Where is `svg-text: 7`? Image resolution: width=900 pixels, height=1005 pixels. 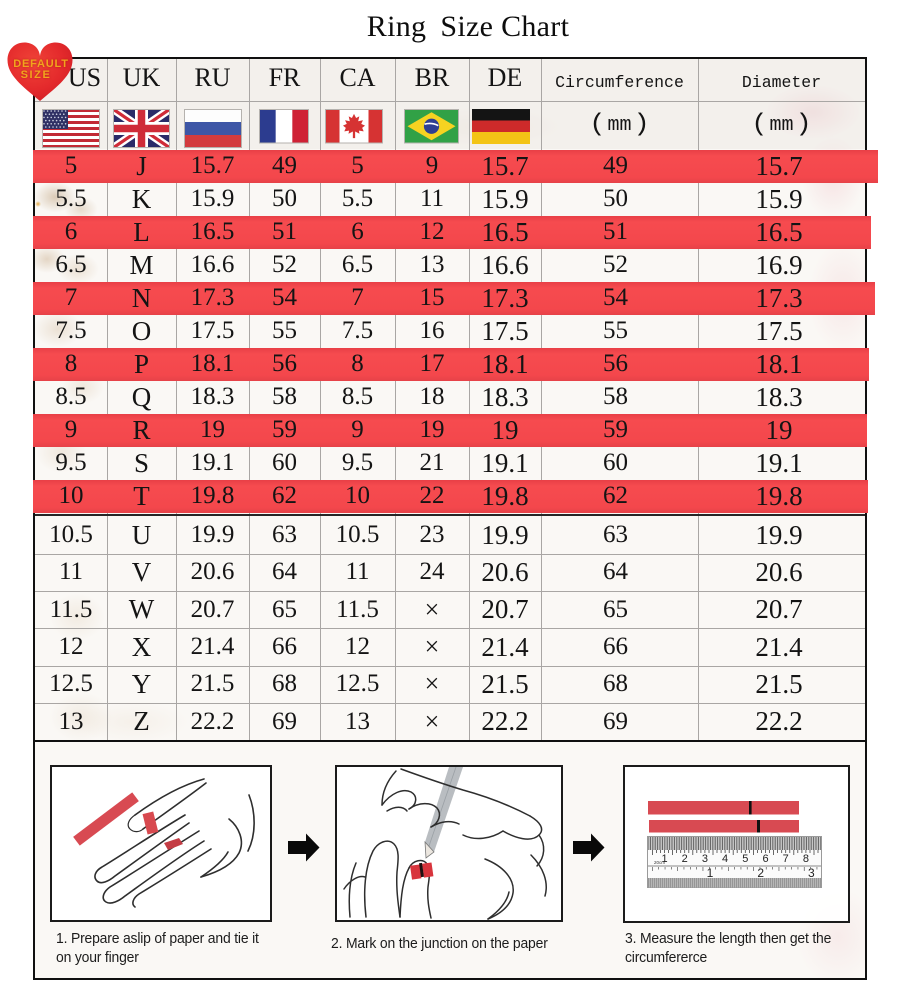 svg-text: 7 is located at coordinates (786, 859).